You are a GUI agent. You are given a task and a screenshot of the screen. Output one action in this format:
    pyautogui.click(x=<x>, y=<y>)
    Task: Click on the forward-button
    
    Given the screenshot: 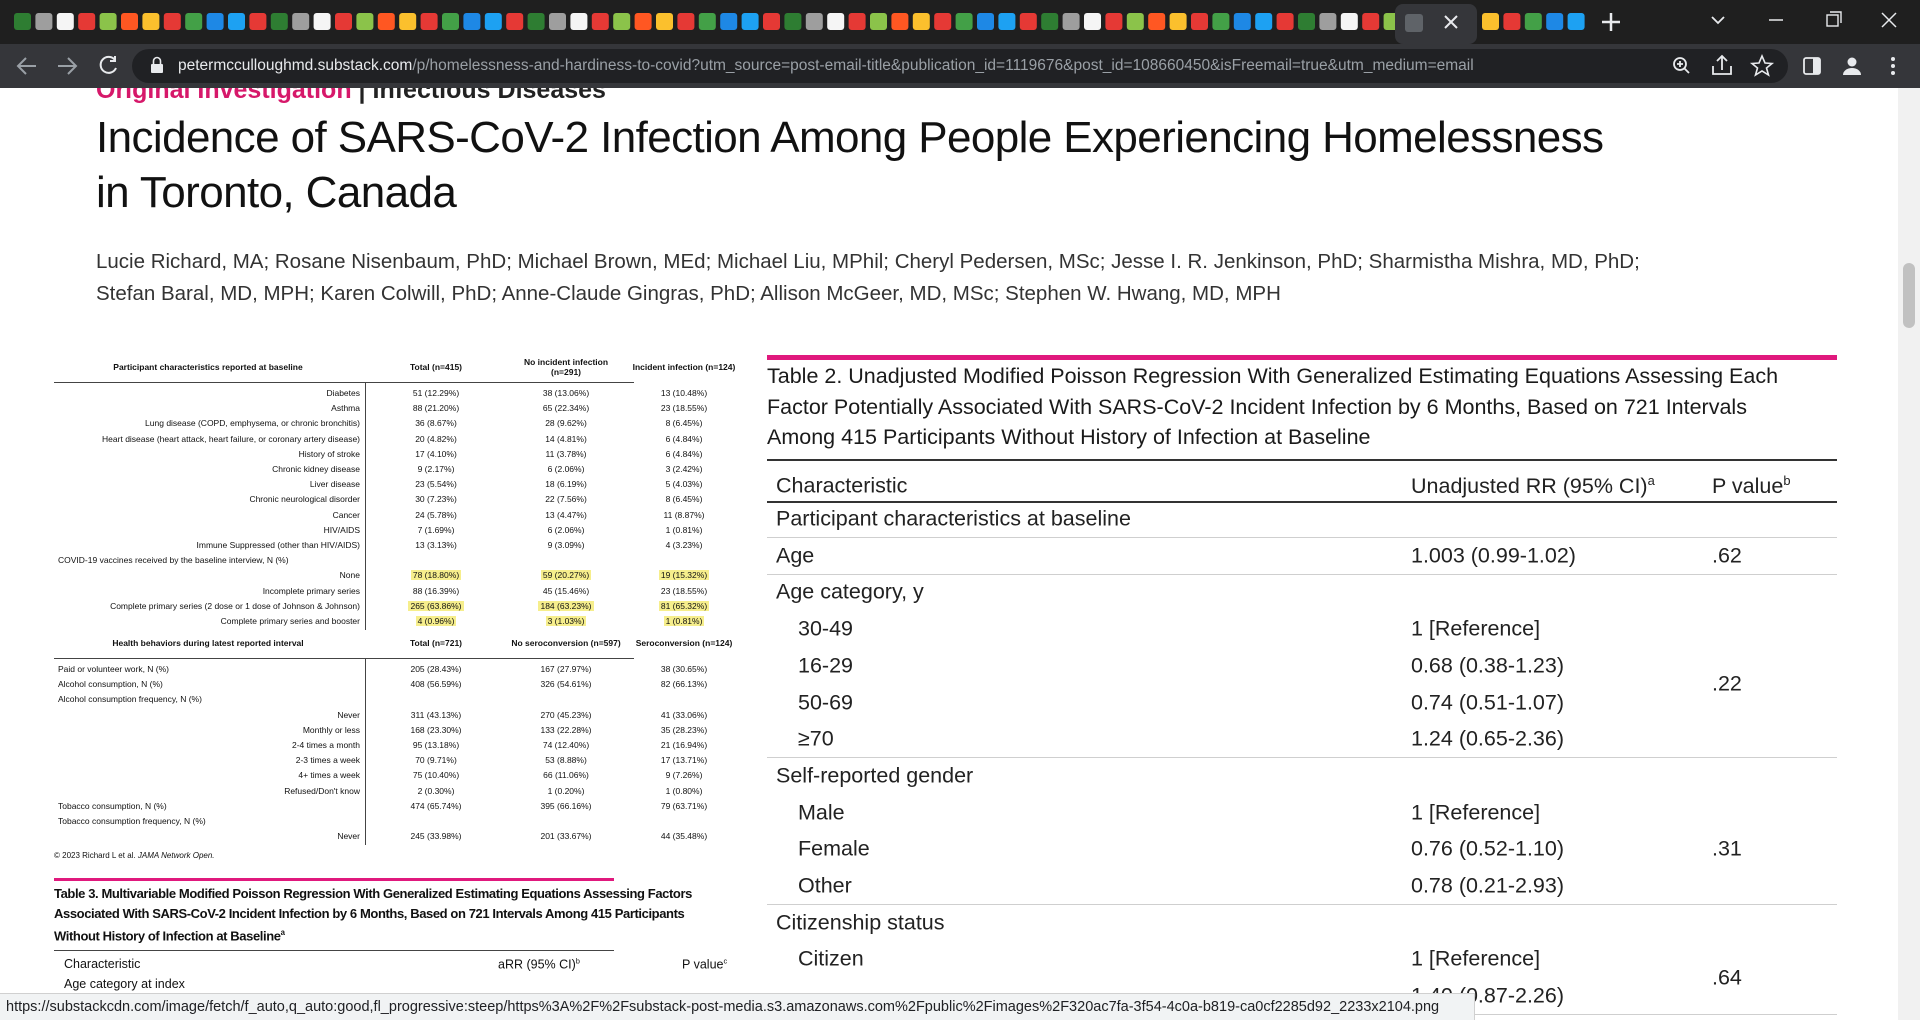 What is the action you would take?
    pyautogui.click(x=68, y=66)
    